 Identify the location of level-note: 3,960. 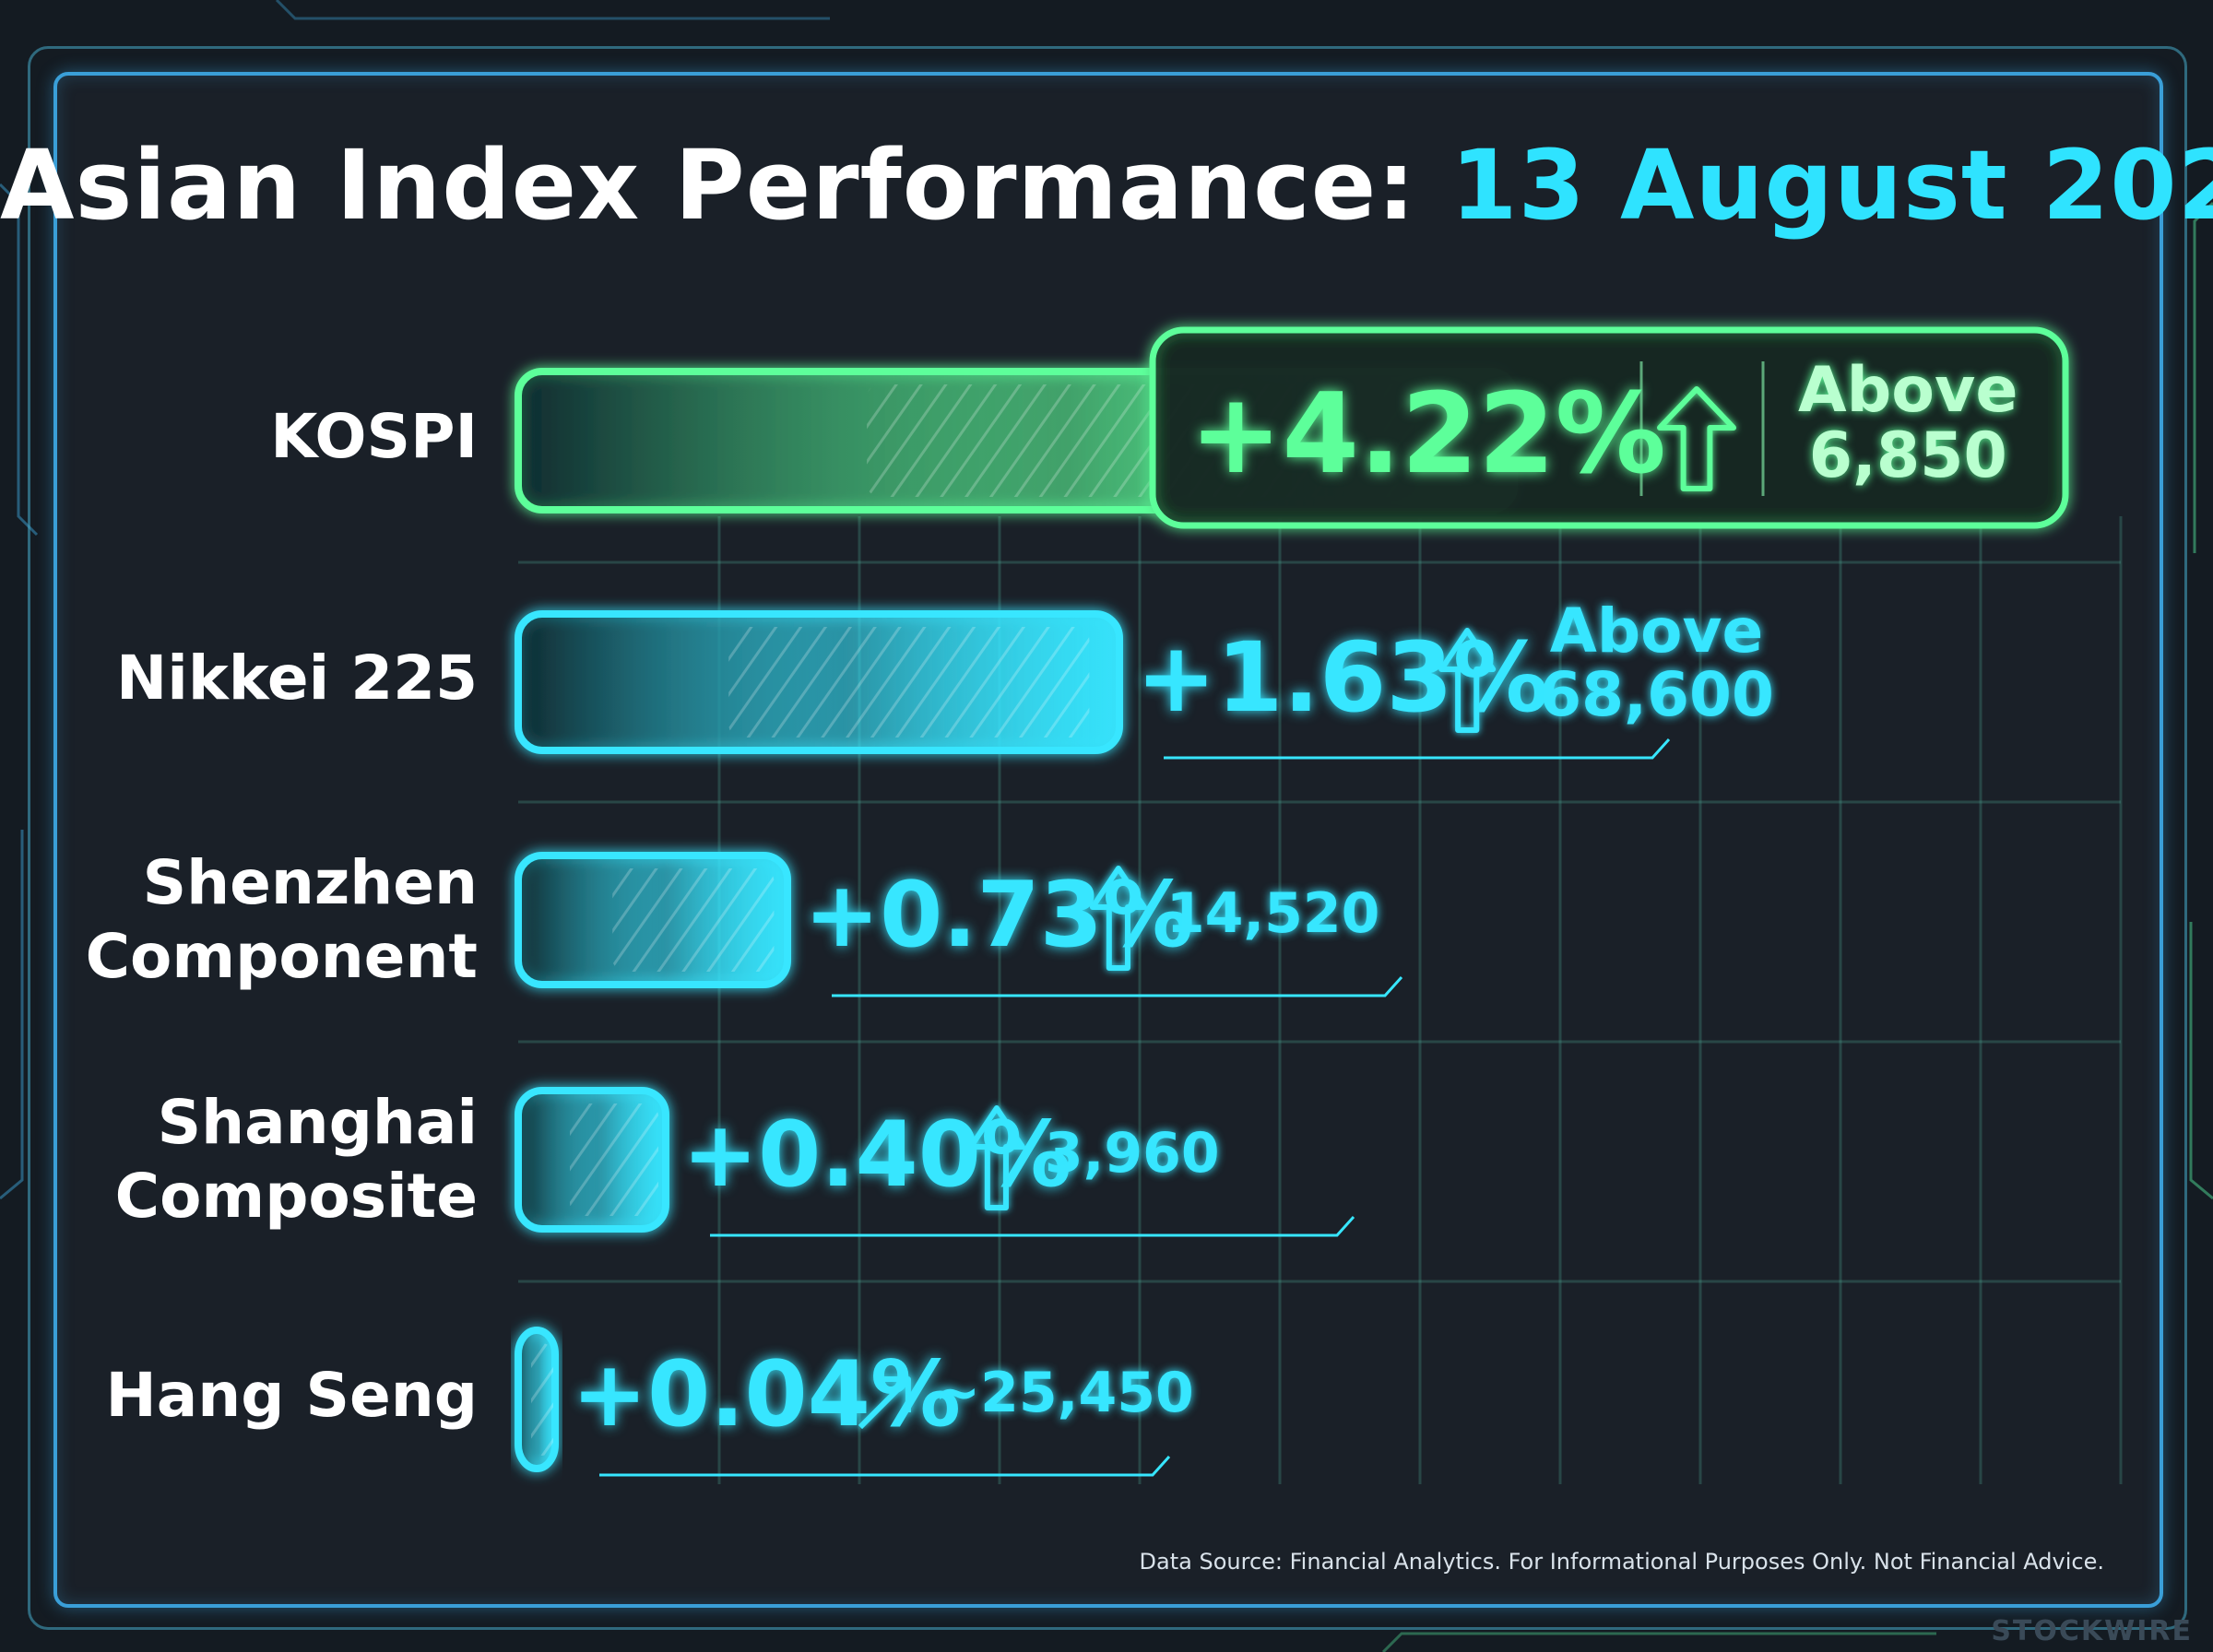
(1132, 1153).